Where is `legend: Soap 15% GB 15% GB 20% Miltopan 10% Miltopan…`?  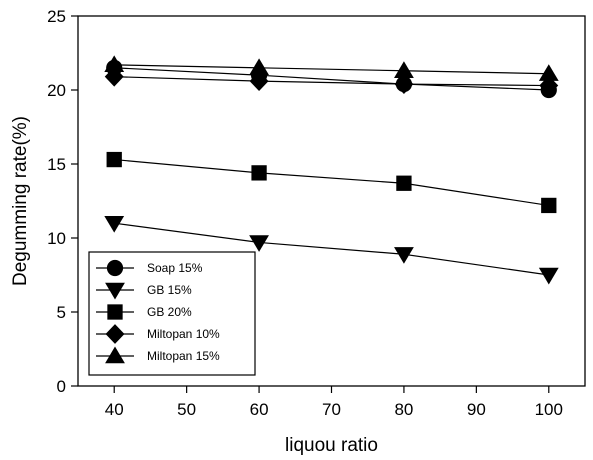 legend: Soap 15% GB 15% GB 20% Miltopan 10% Miltopan… is located at coordinates (172, 313).